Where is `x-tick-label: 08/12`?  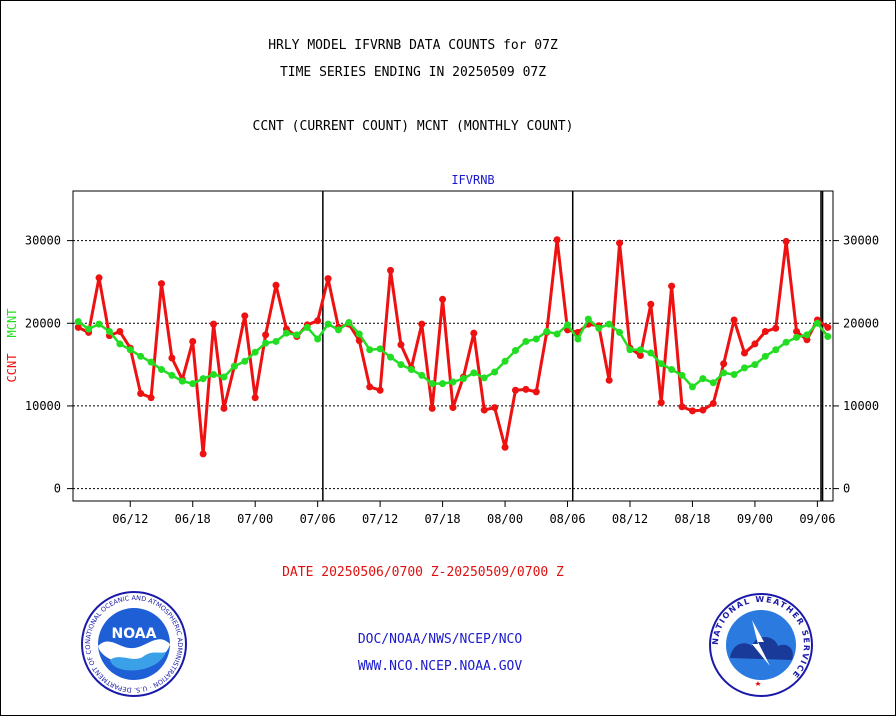 x-tick-label: 08/12 is located at coordinates (630, 519).